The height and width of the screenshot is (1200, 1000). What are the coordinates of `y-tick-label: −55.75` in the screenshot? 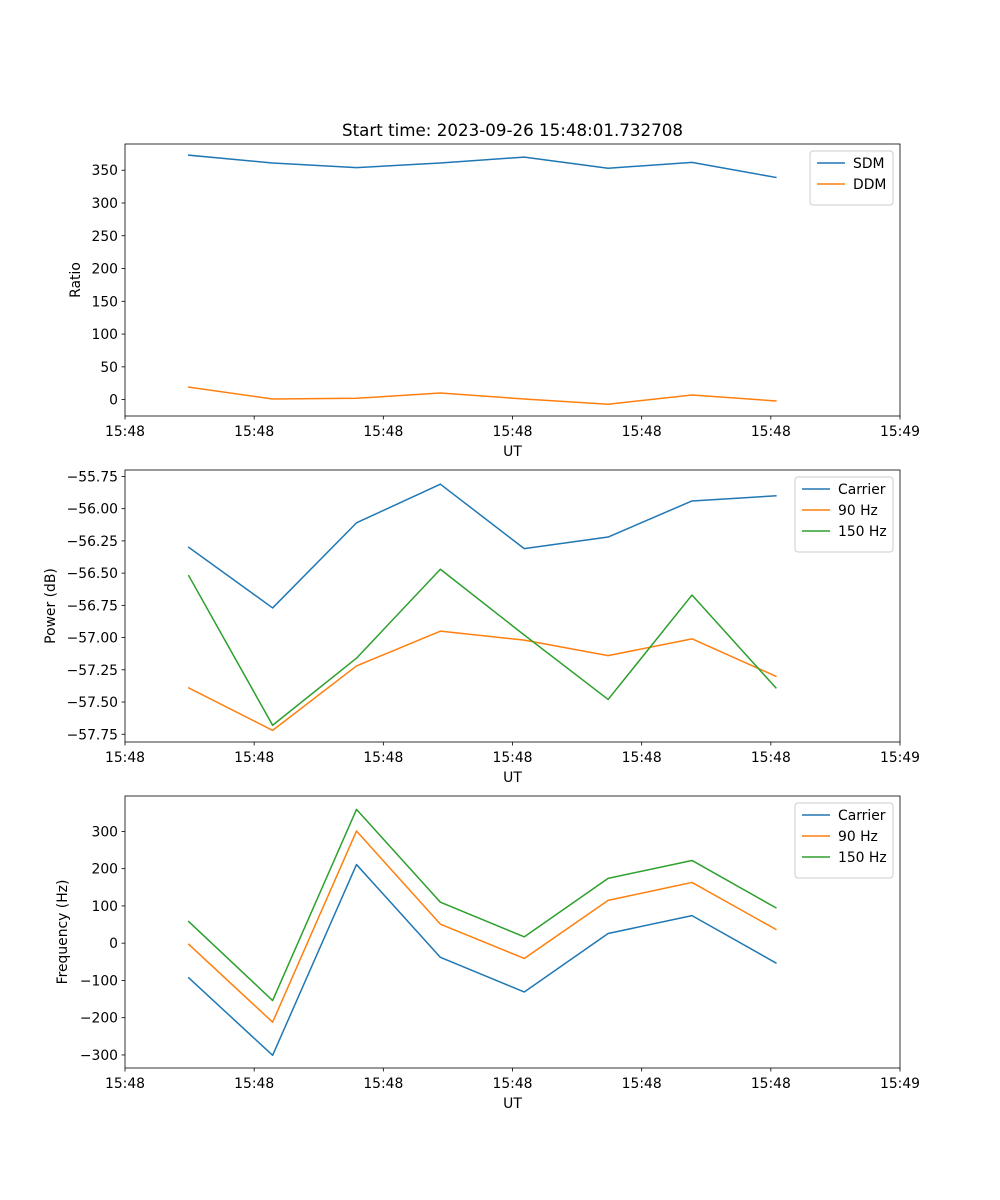 It's located at (92, 477).